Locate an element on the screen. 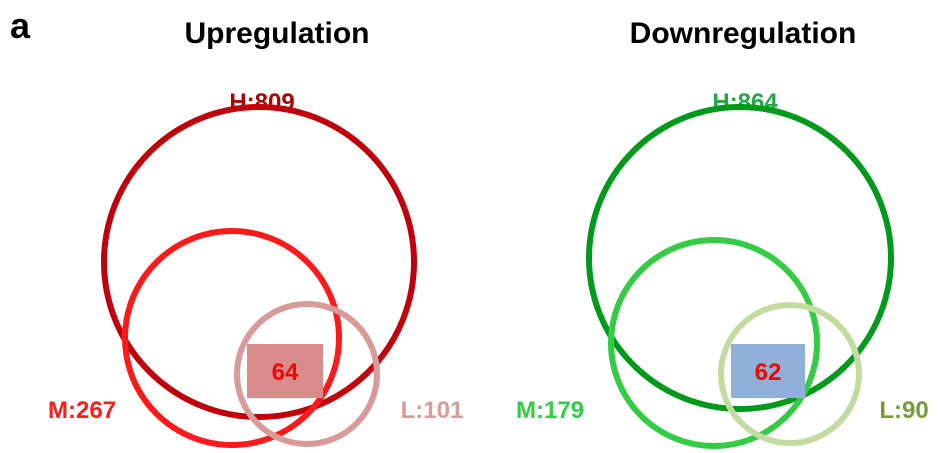 The image size is (943, 453). up-overlap-box is located at coordinates (285, 371).